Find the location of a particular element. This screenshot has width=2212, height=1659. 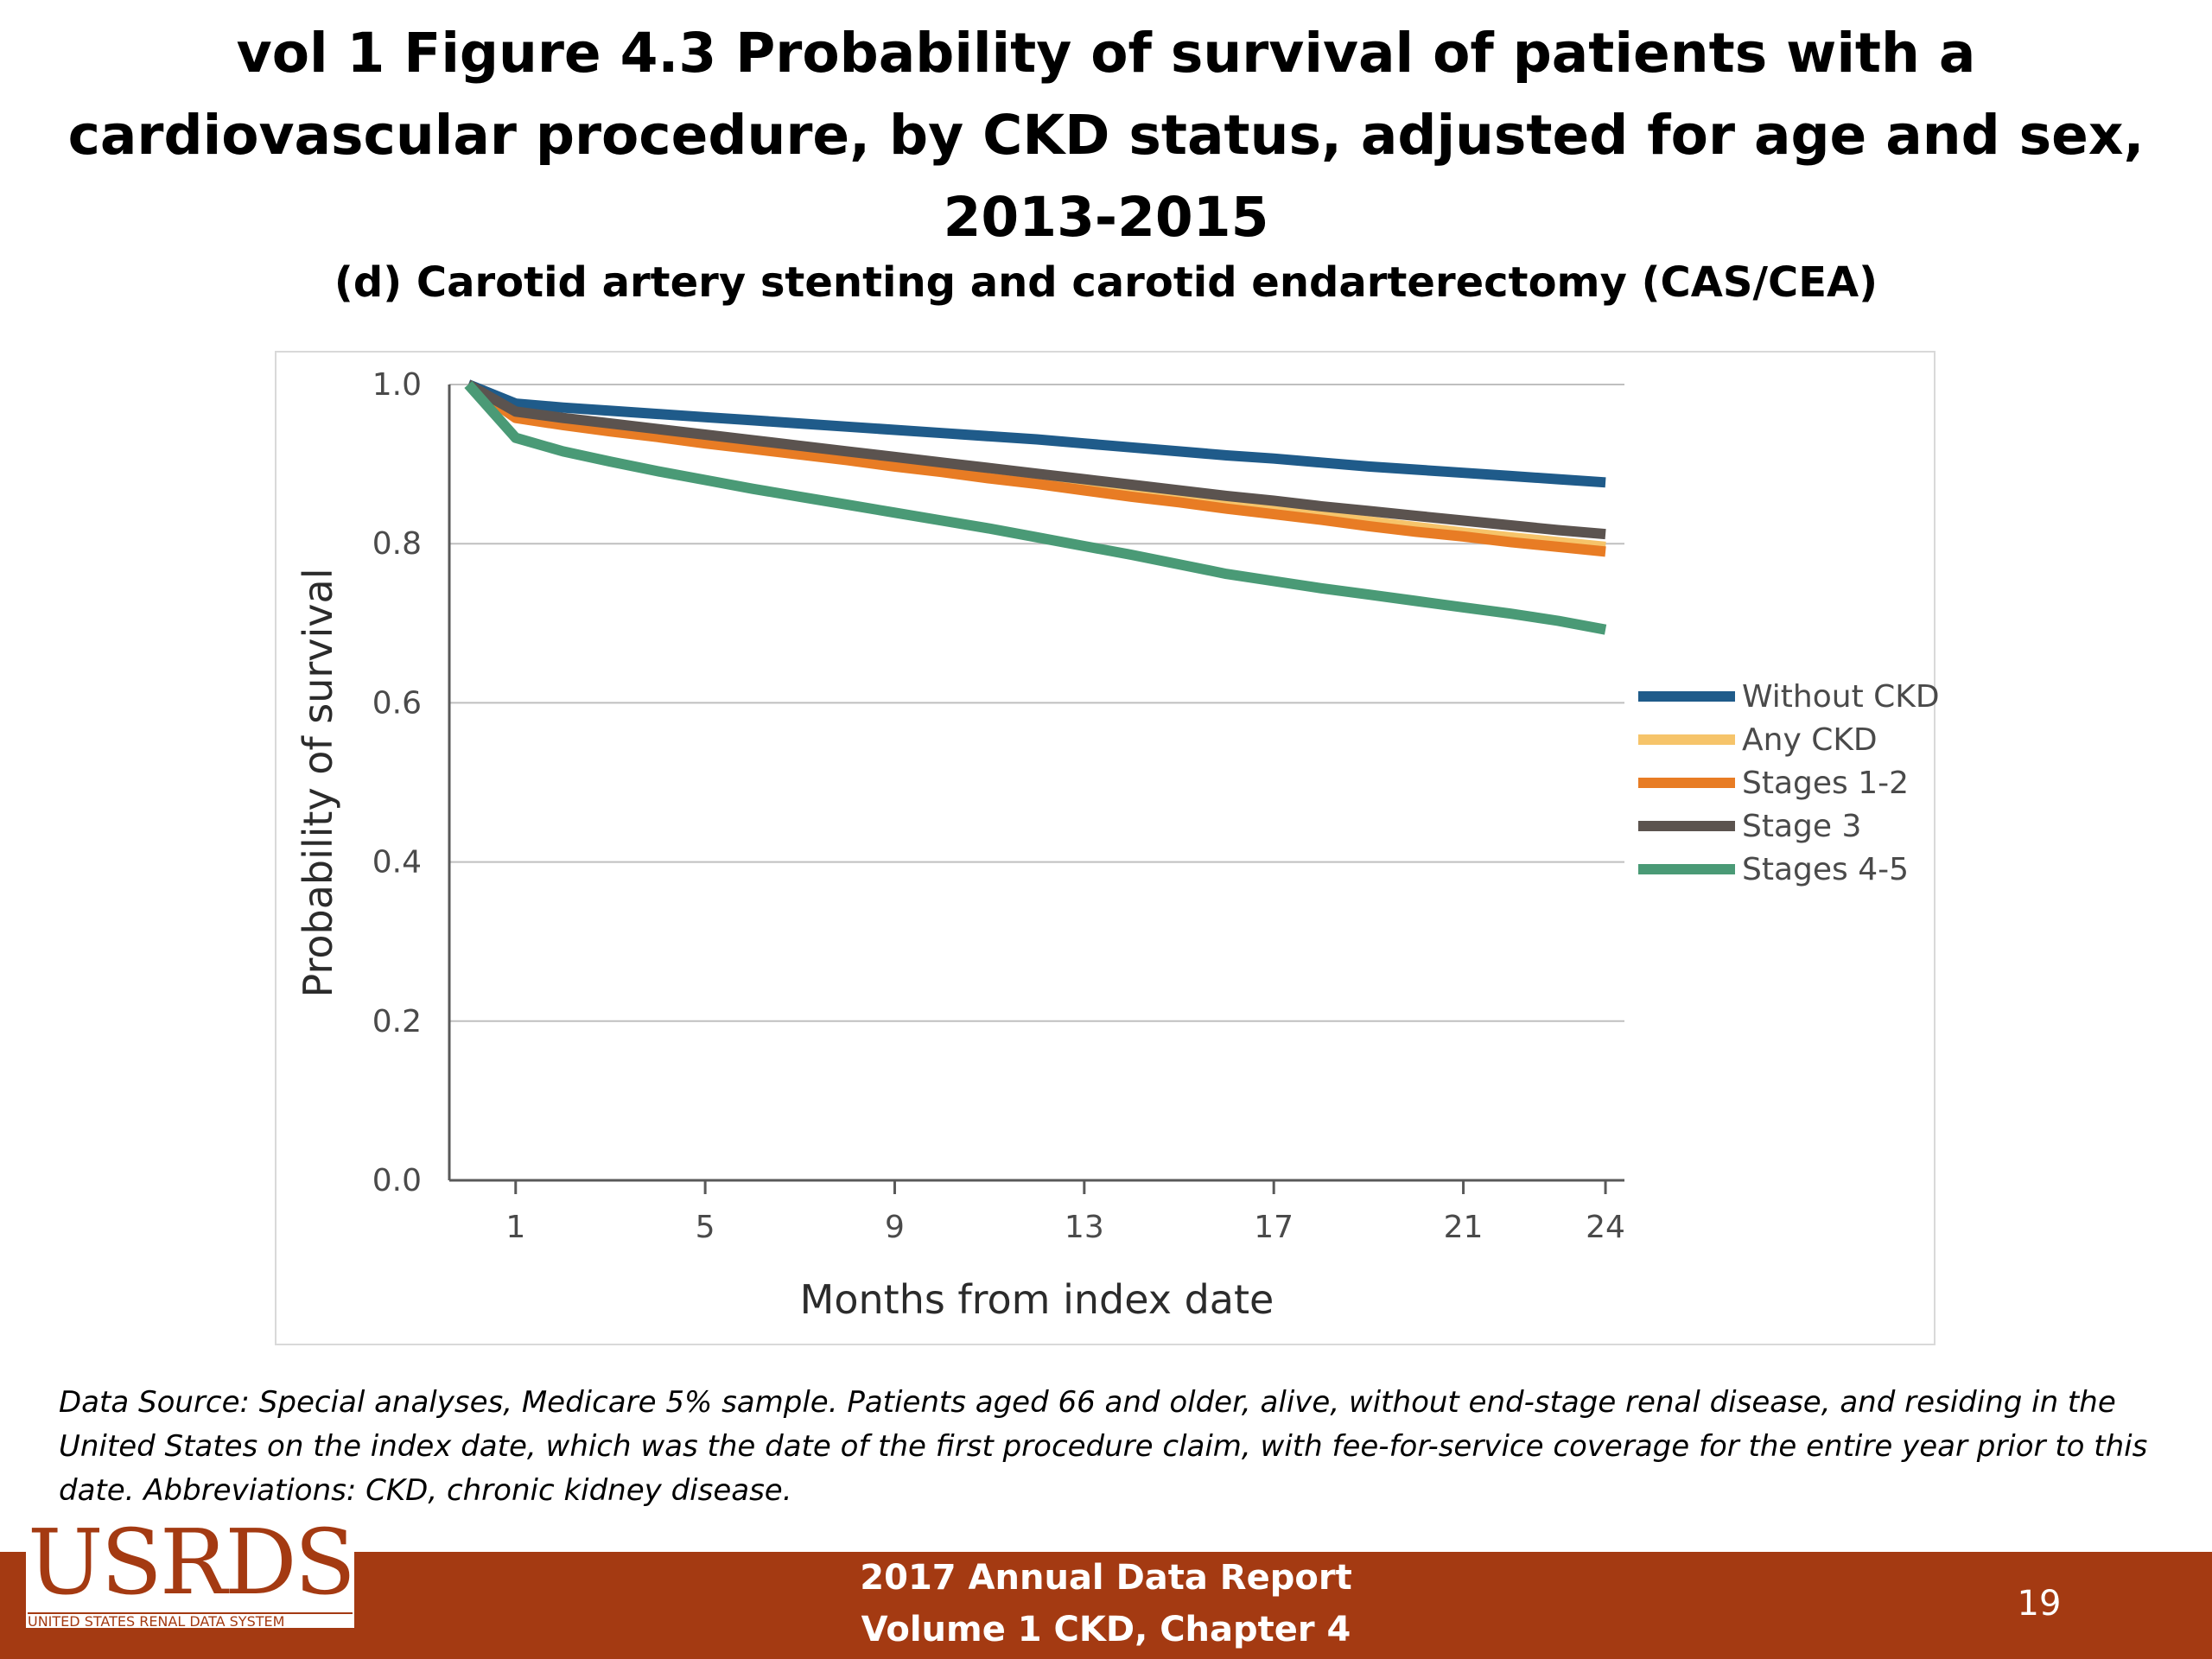

y-tick-label: 0.0 is located at coordinates (397, 1180).